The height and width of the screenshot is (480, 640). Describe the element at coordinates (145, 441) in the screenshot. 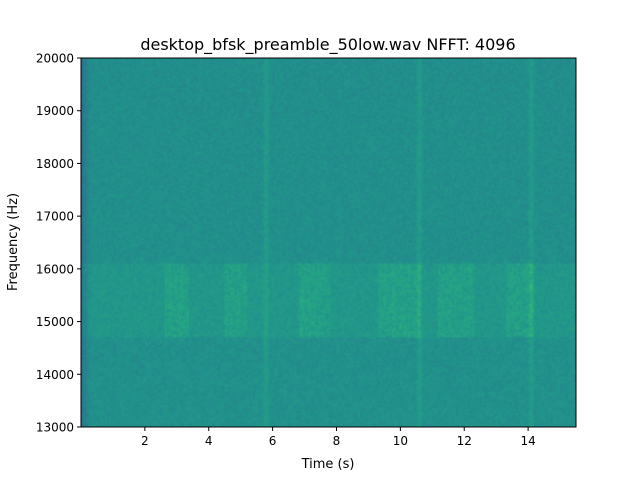

I see `x-tick-label: 2` at that location.